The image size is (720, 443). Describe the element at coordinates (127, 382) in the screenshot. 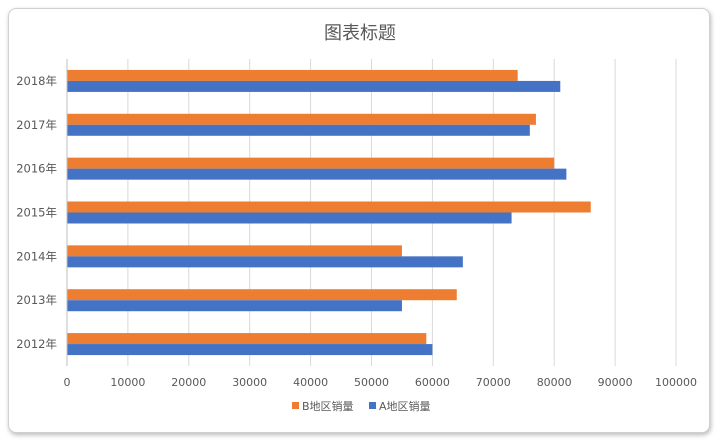

I see `x-tick-label: 10000` at that location.